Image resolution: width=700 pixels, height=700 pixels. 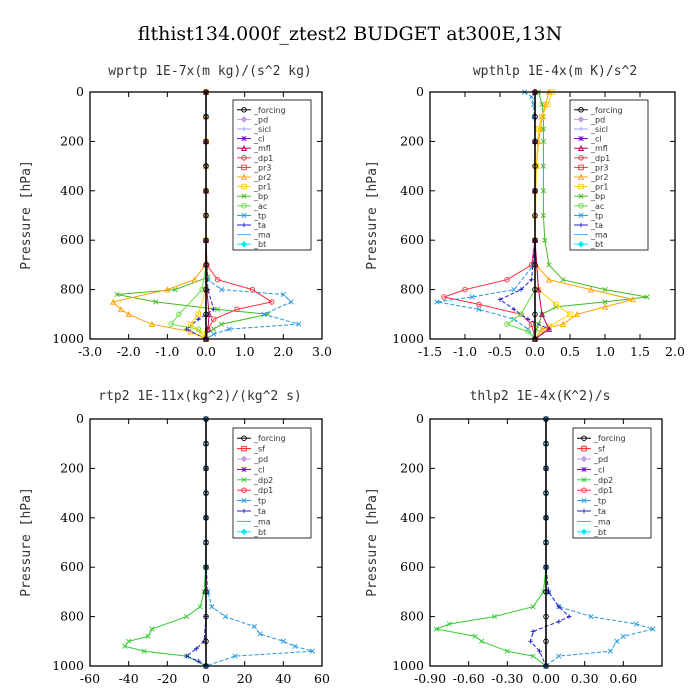 What do you see at coordinates (245, 351) in the screenshot?
I see `x-tick-label: 1.0` at bounding box center [245, 351].